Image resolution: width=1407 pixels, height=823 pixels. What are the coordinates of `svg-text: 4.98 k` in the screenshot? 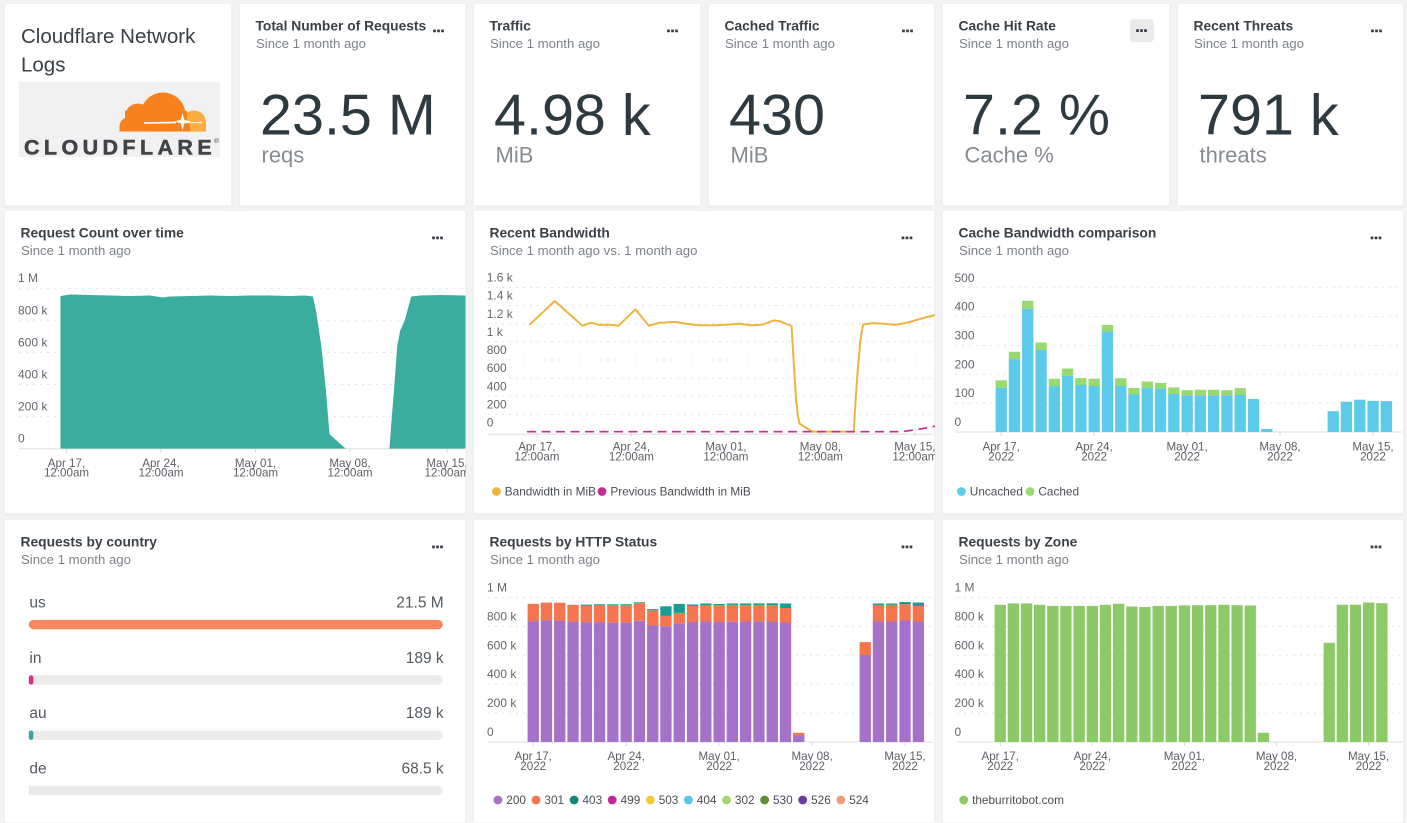 It's located at (572, 116).